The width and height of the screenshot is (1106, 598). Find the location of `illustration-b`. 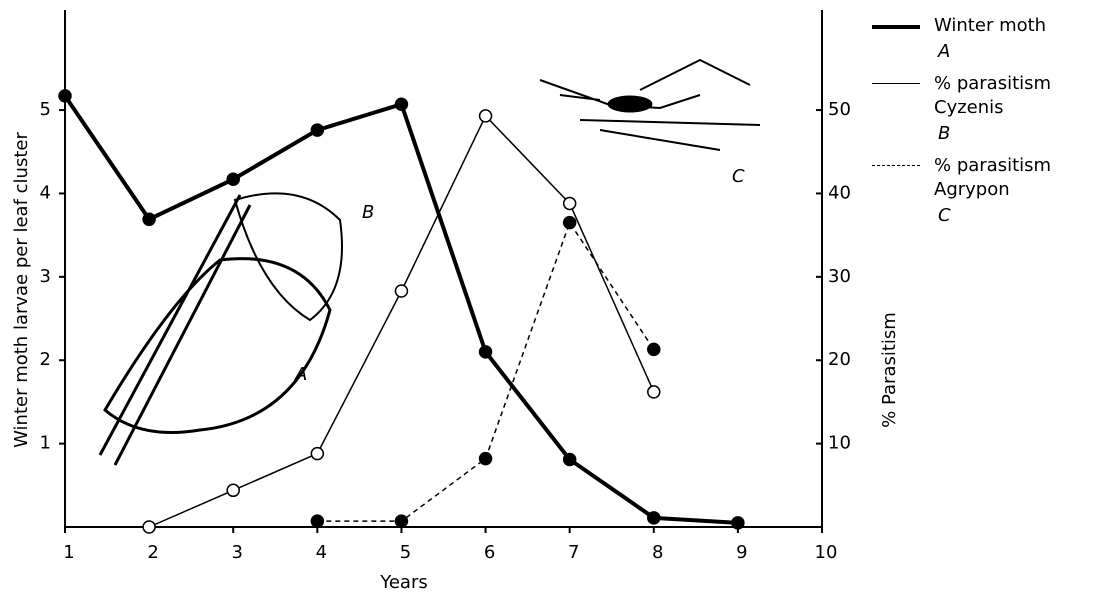

illustration-b is located at coordinates (288, 257).